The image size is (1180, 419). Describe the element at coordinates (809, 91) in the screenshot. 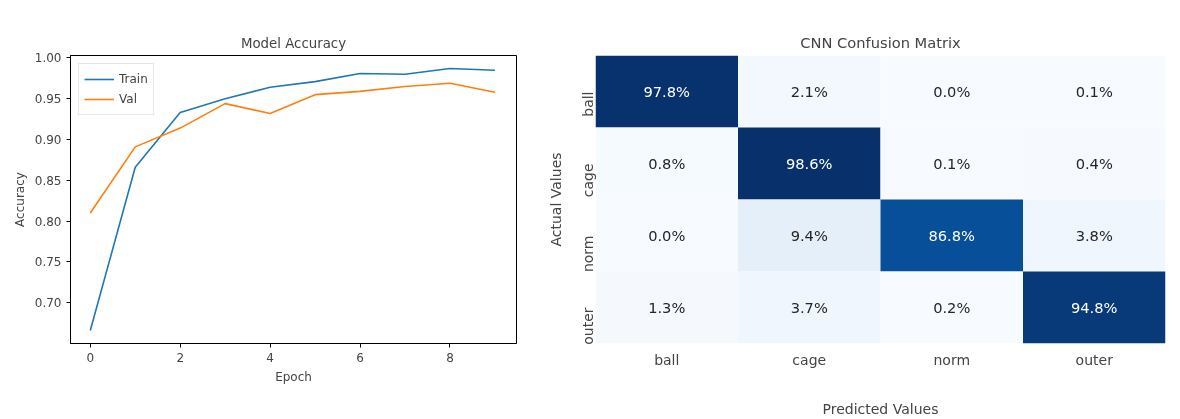

I see `data-label: 2.1%` at that location.